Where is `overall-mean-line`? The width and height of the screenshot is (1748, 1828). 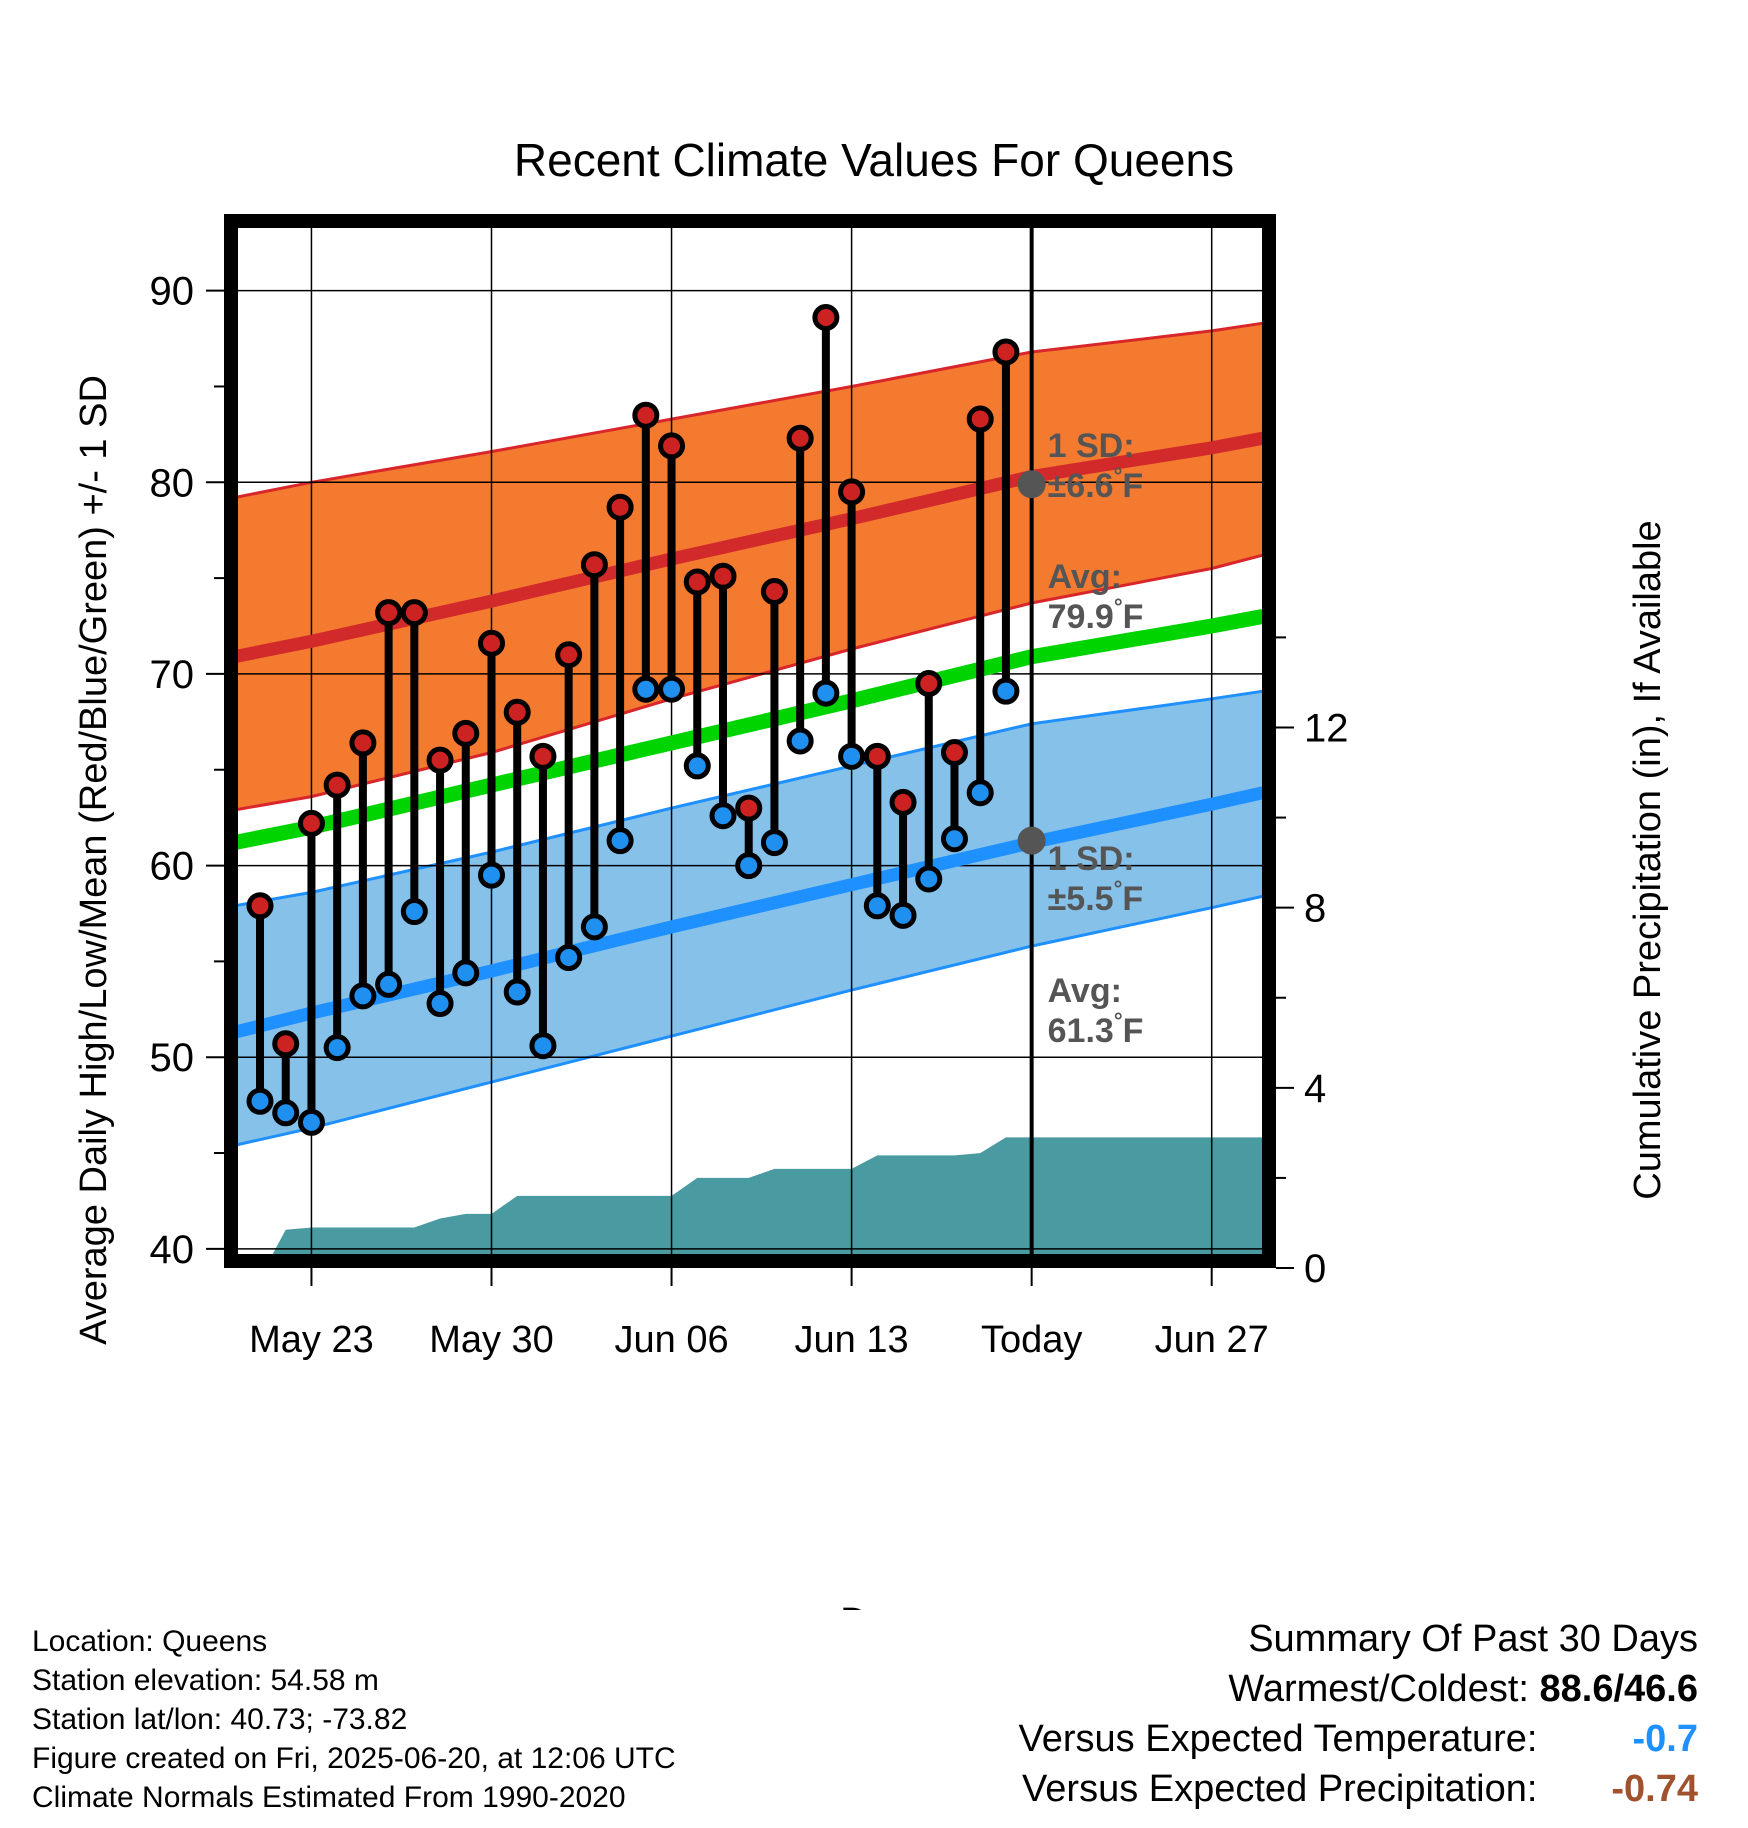
overall-mean-line is located at coordinates (748, 729).